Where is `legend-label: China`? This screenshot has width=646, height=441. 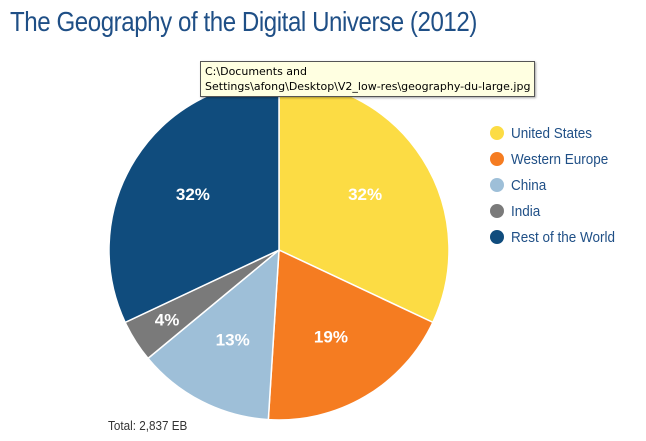
legend-label: China is located at coordinates (529, 185).